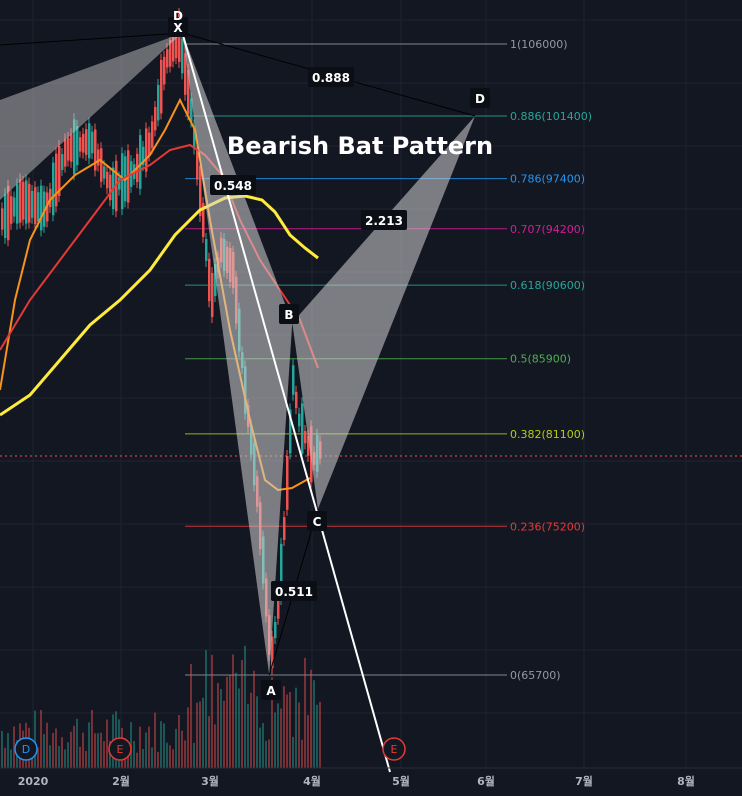 This screenshot has height=796, width=742. Describe the element at coordinates (159, 305) in the screenshot. I see `ma-long-line` at that location.